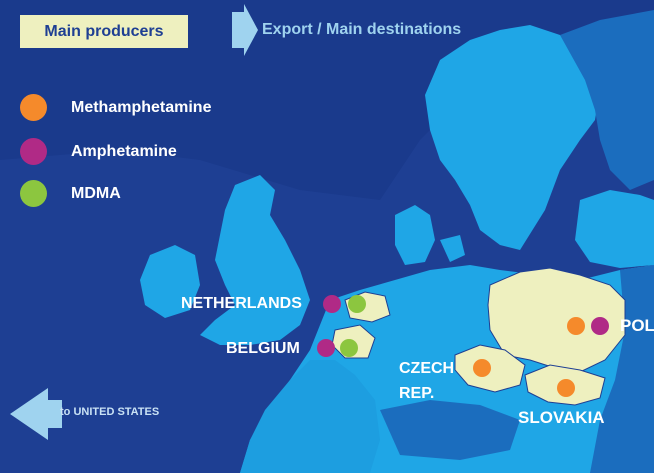  Describe the element at coordinates (556, 320) in the screenshot. I see `poland-shape` at that location.